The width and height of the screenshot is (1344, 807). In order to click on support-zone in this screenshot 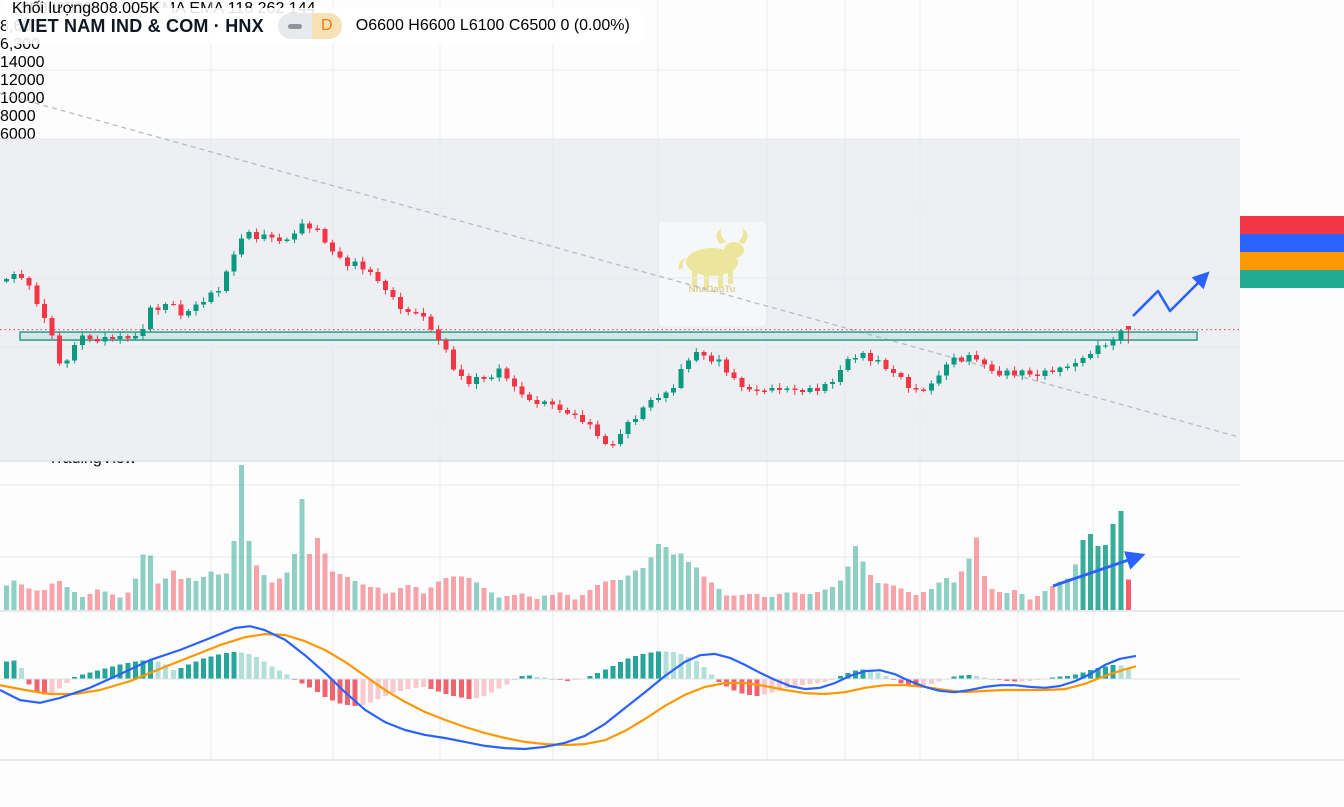, I will do `click(608, 336)`.